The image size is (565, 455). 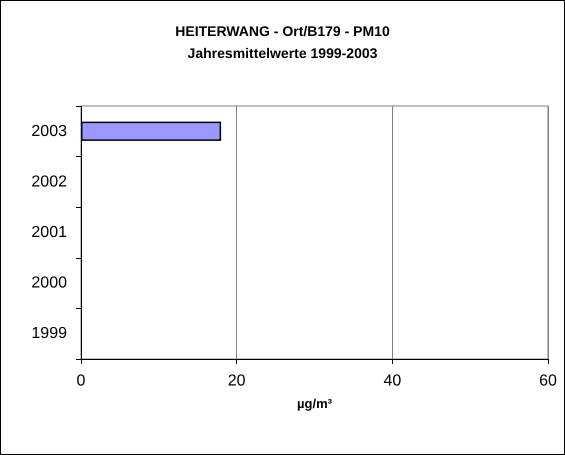 I want to click on x-axis-title: µg/m³, so click(x=315, y=403).